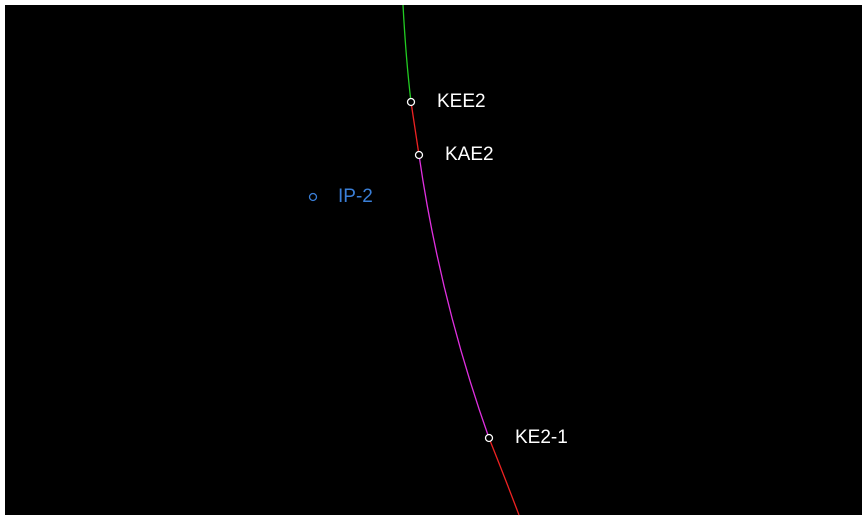  I want to click on point-label: KEE2, so click(461, 101).